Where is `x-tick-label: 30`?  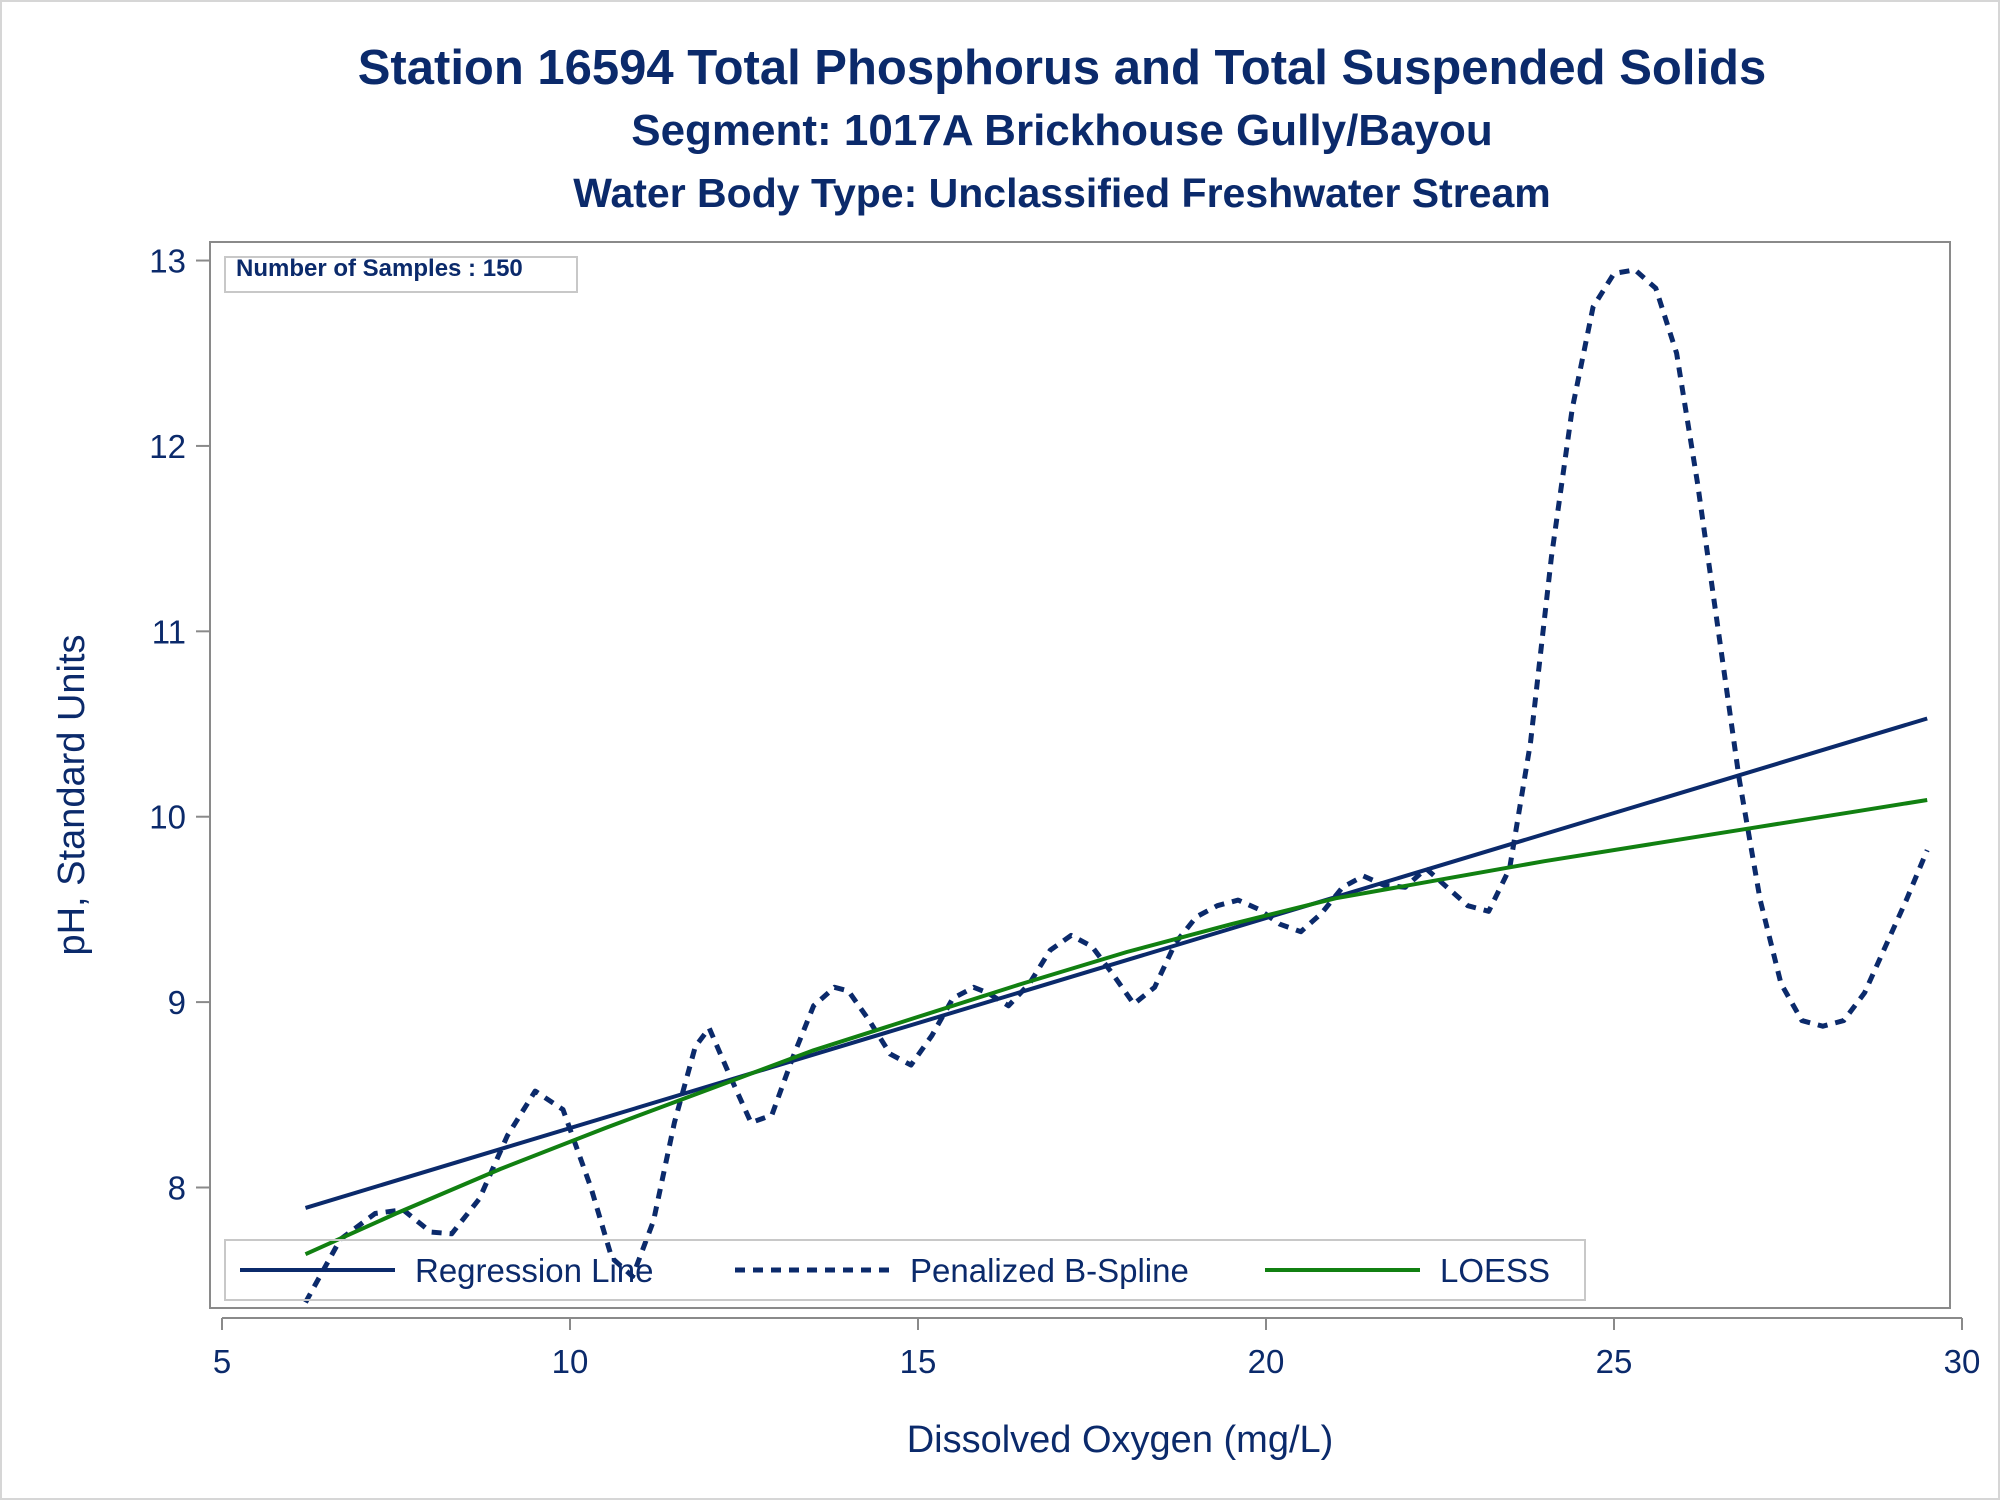 x-tick-label: 30 is located at coordinates (1962, 1361).